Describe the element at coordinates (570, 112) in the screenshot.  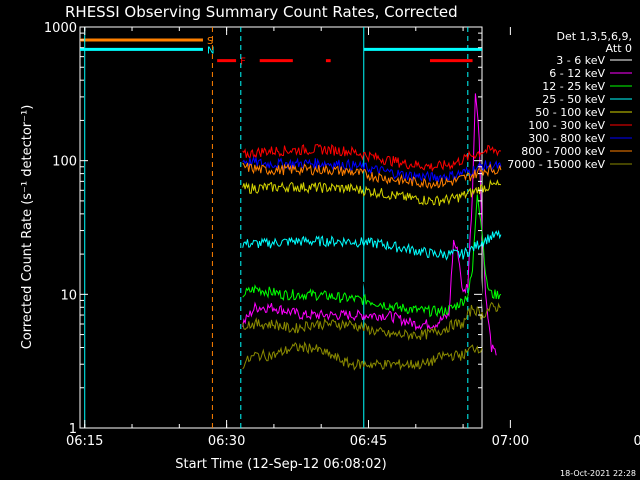
I see `legend-label: 50 - 100 keV` at that location.